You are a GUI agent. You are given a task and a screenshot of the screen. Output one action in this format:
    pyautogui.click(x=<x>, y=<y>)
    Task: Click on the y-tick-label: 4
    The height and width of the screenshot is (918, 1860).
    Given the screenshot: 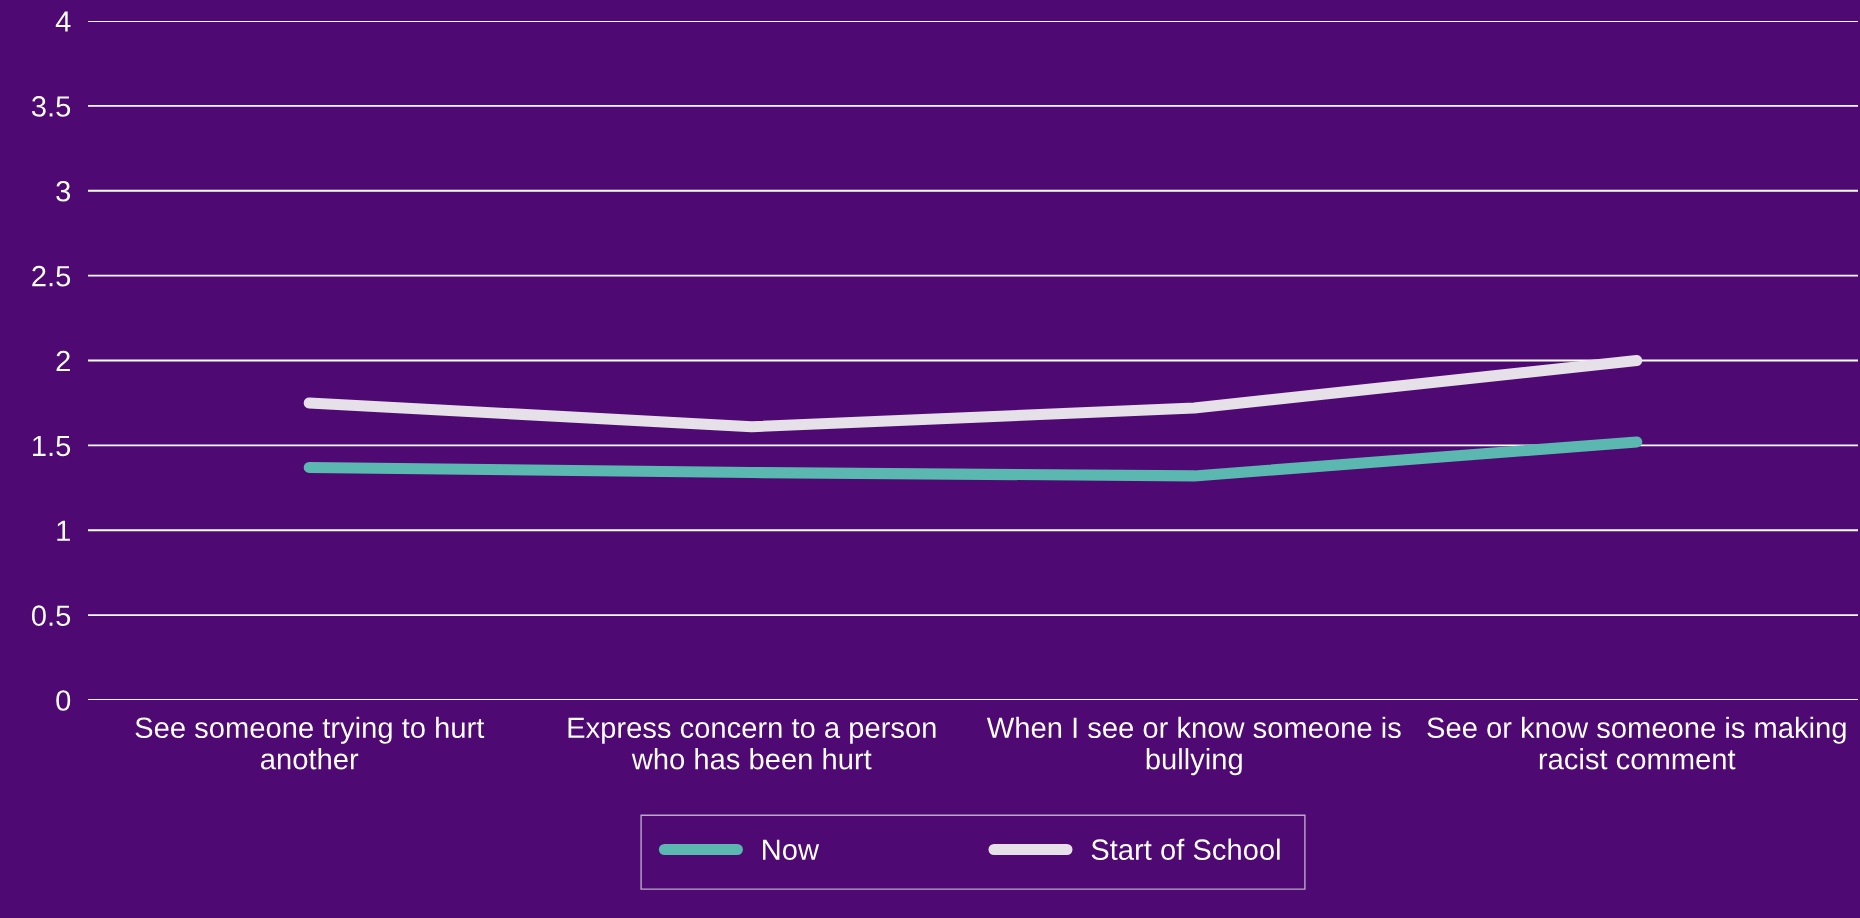 What is the action you would take?
    pyautogui.click(x=63, y=21)
    